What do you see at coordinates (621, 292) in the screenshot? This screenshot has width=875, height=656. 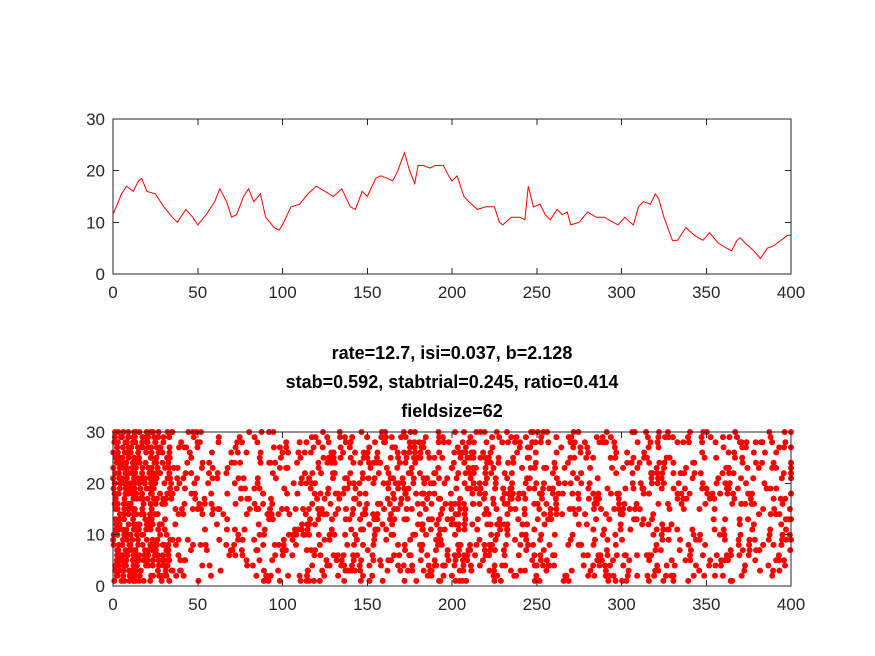 I see `plot1-xtick-label: 300` at bounding box center [621, 292].